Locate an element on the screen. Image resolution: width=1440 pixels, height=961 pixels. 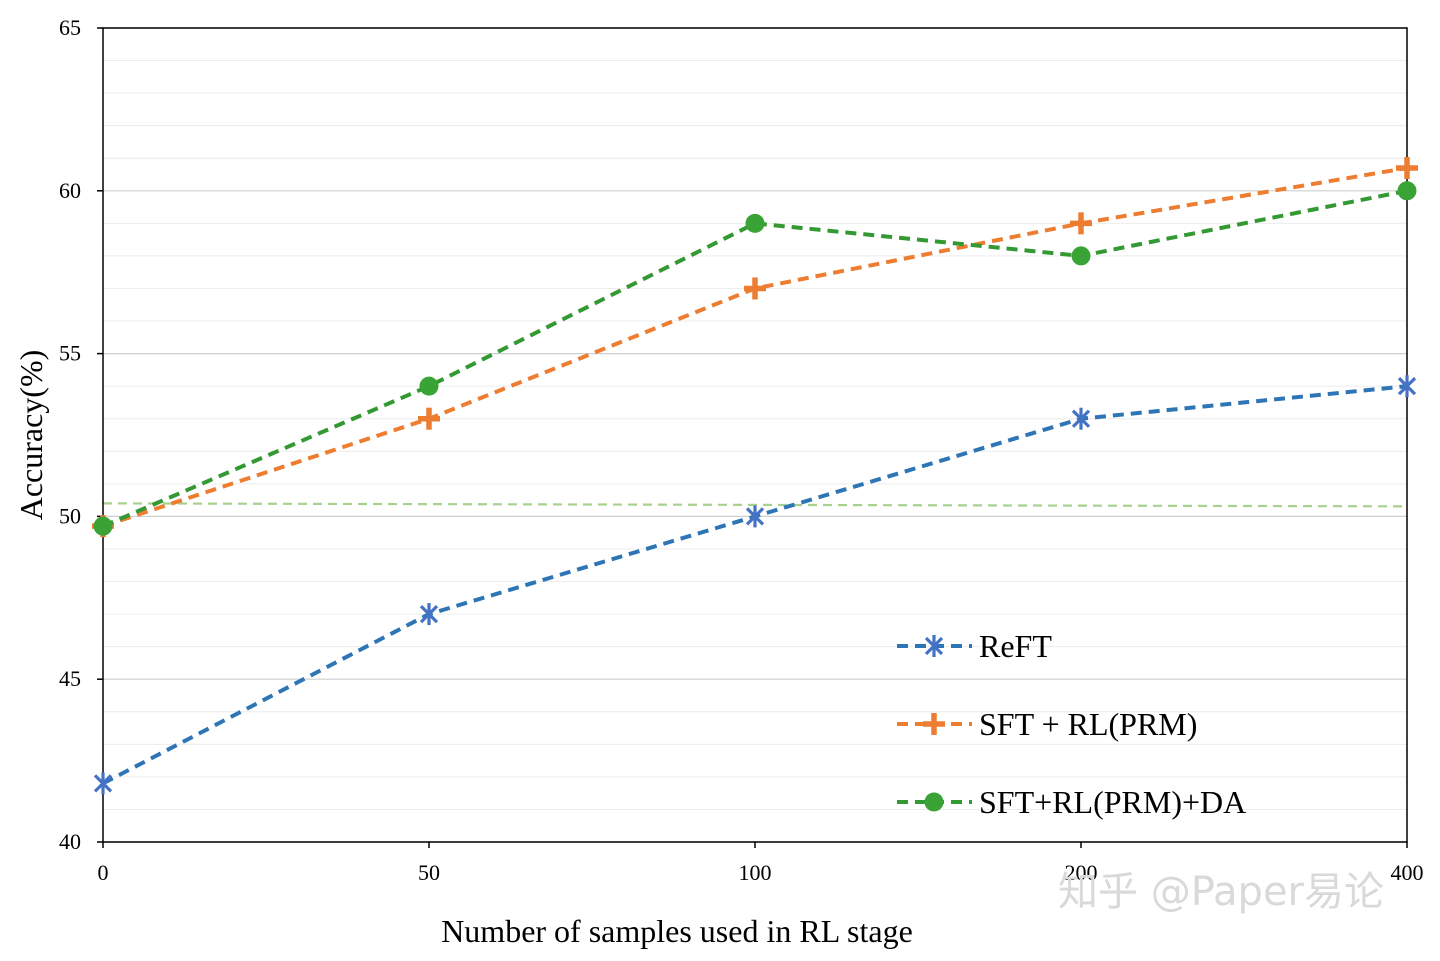
y-tick-label: 40 is located at coordinates (70, 841).